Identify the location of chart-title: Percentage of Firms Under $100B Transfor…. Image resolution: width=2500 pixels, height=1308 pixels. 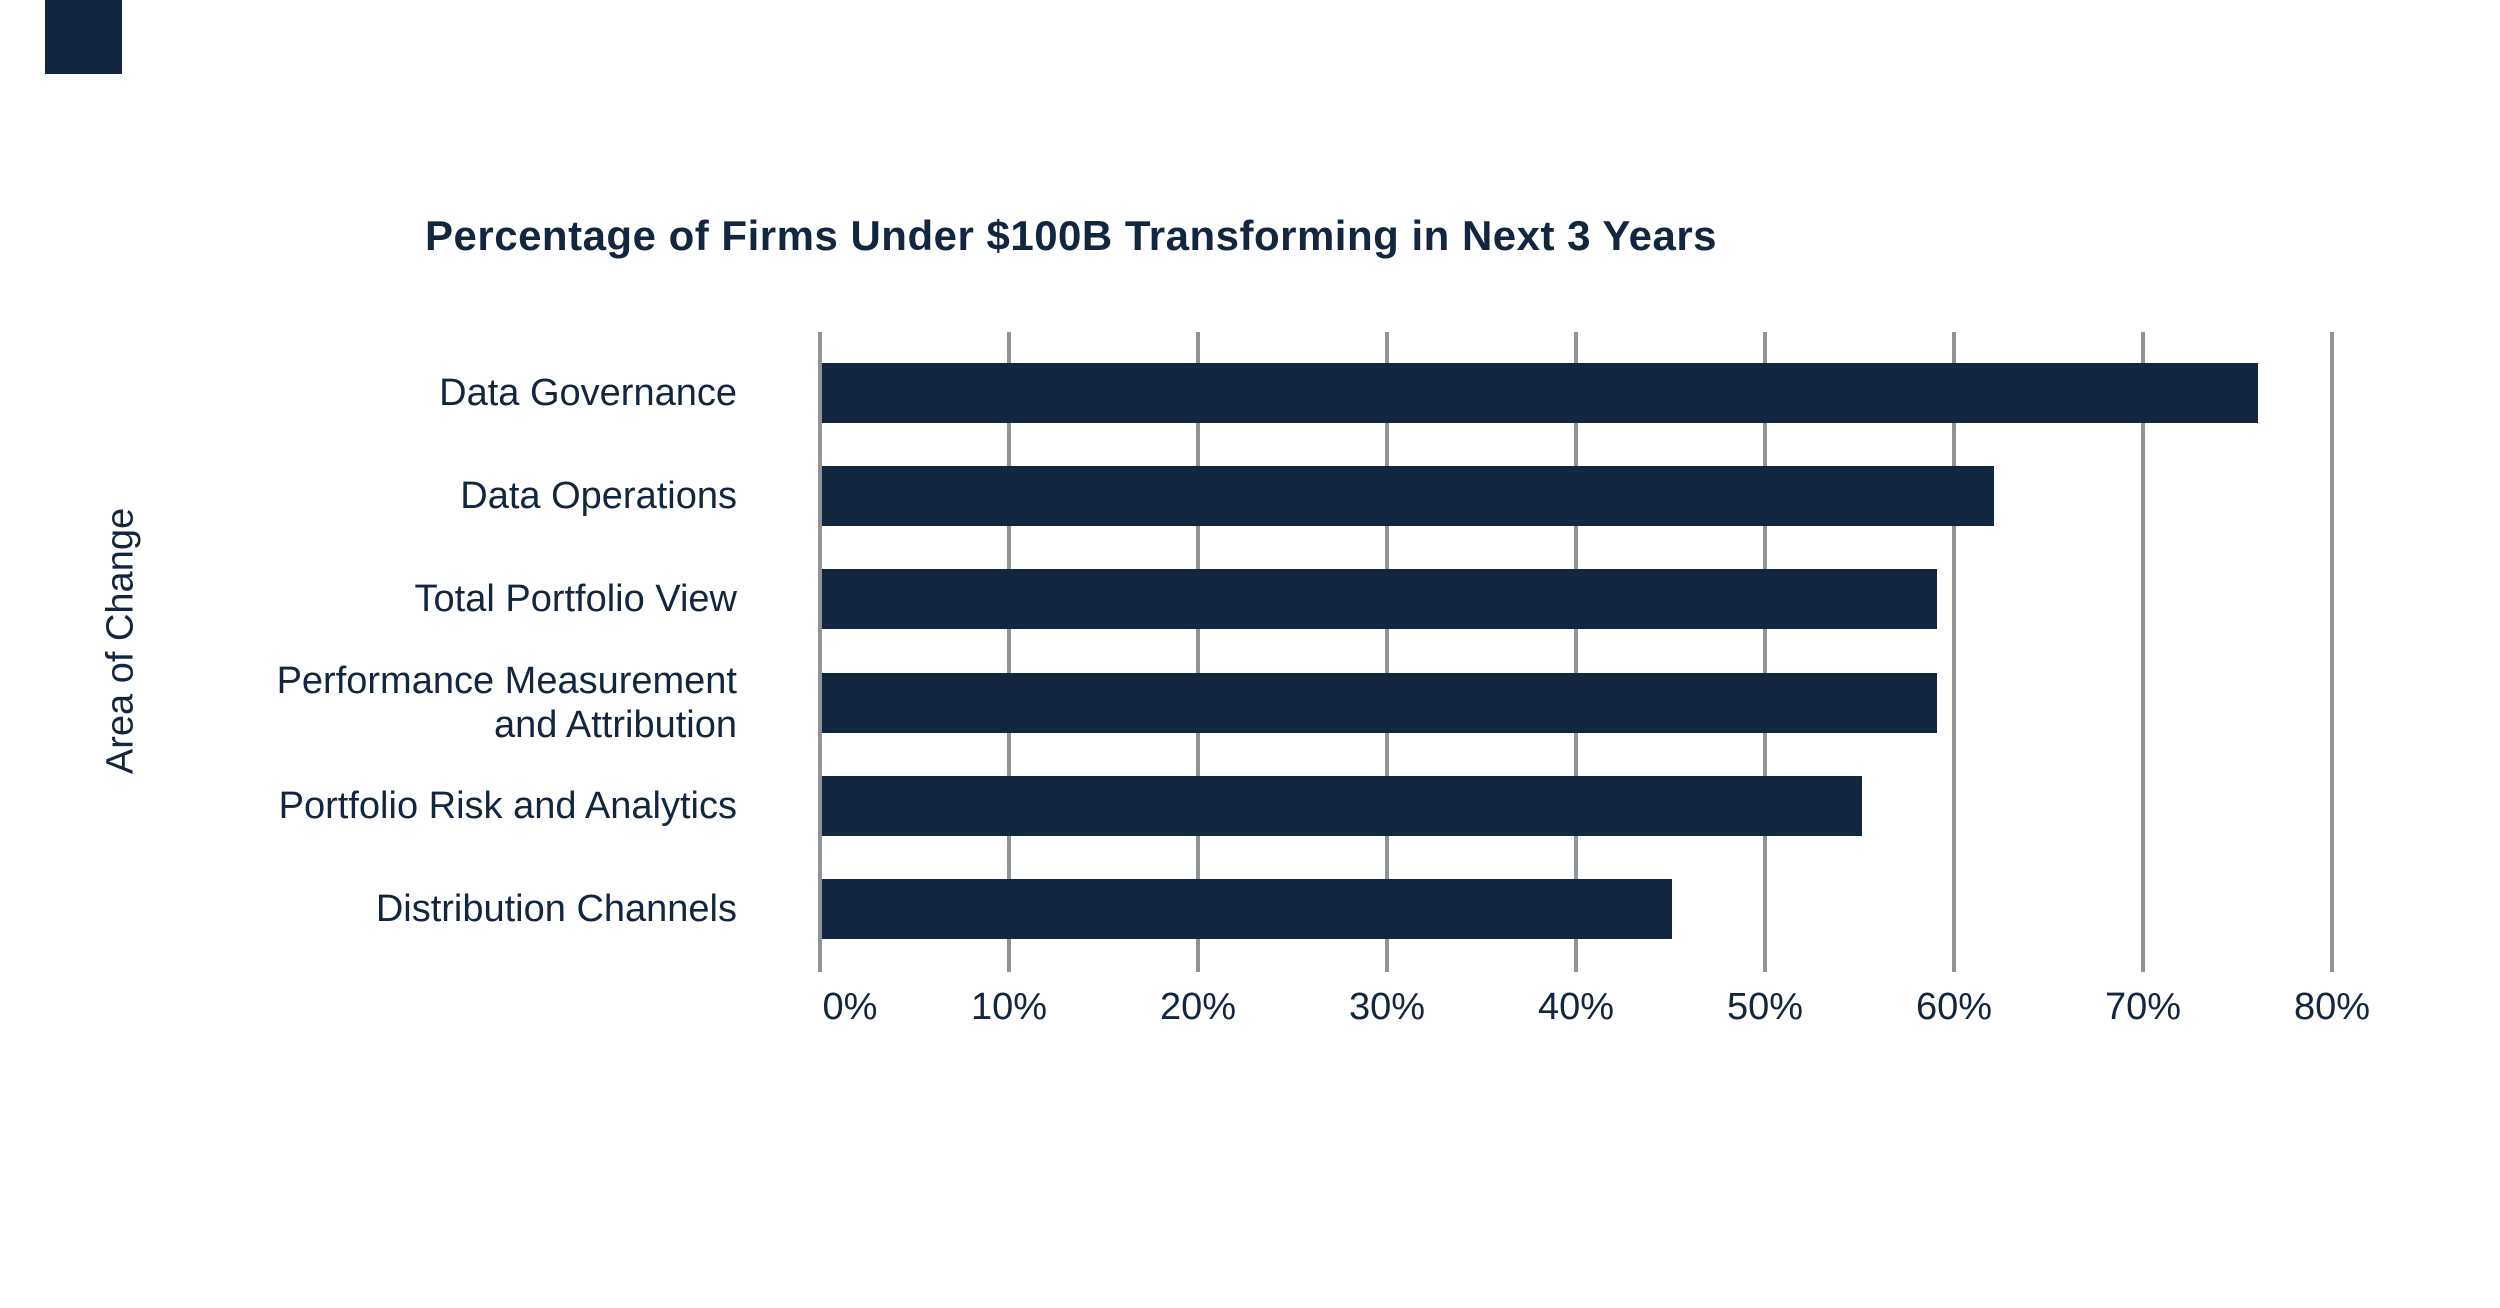
(1071, 235).